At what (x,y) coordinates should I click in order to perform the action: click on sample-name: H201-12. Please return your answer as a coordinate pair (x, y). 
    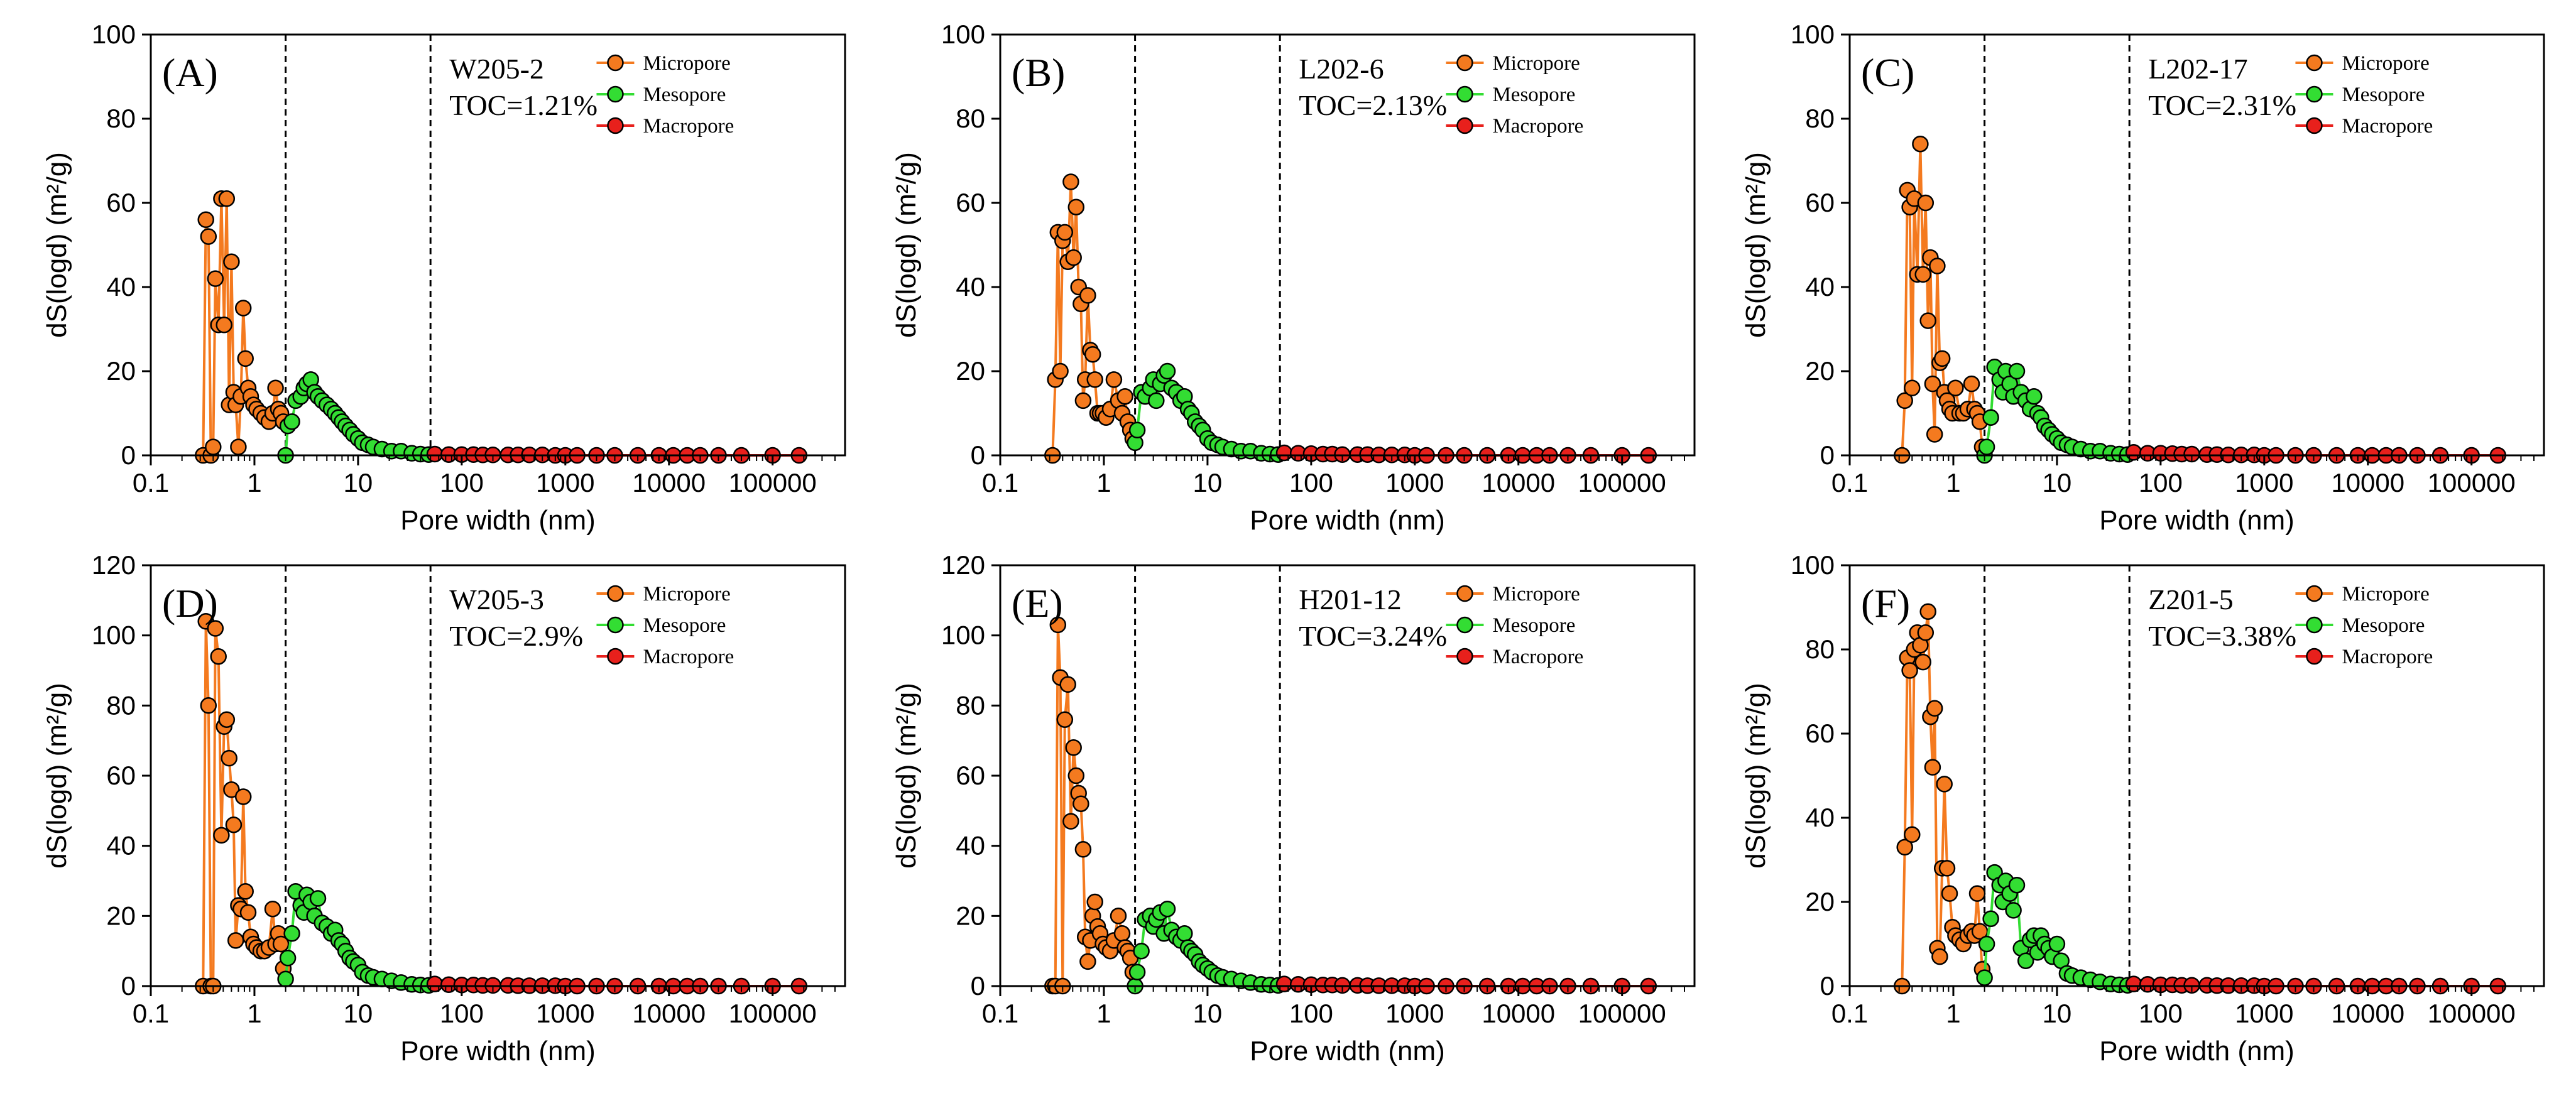
    Looking at the image, I should click on (1350, 600).